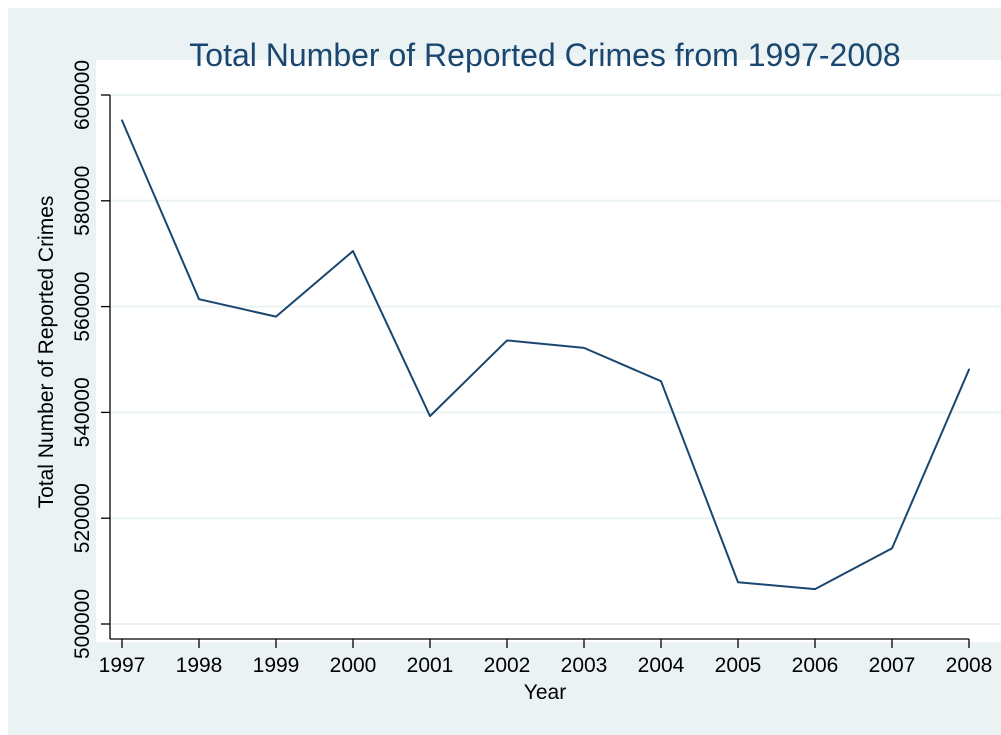 This screenshot has height=735, width=1001. I want to click on y-tick-label: 600000, so click(82, 95).